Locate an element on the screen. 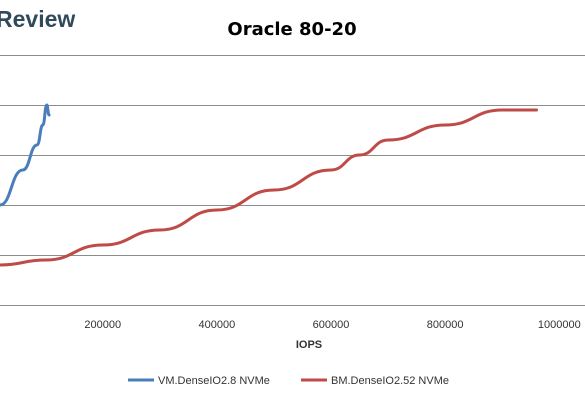  x-tick-label: 800000 is located at coordinates (445, 325).